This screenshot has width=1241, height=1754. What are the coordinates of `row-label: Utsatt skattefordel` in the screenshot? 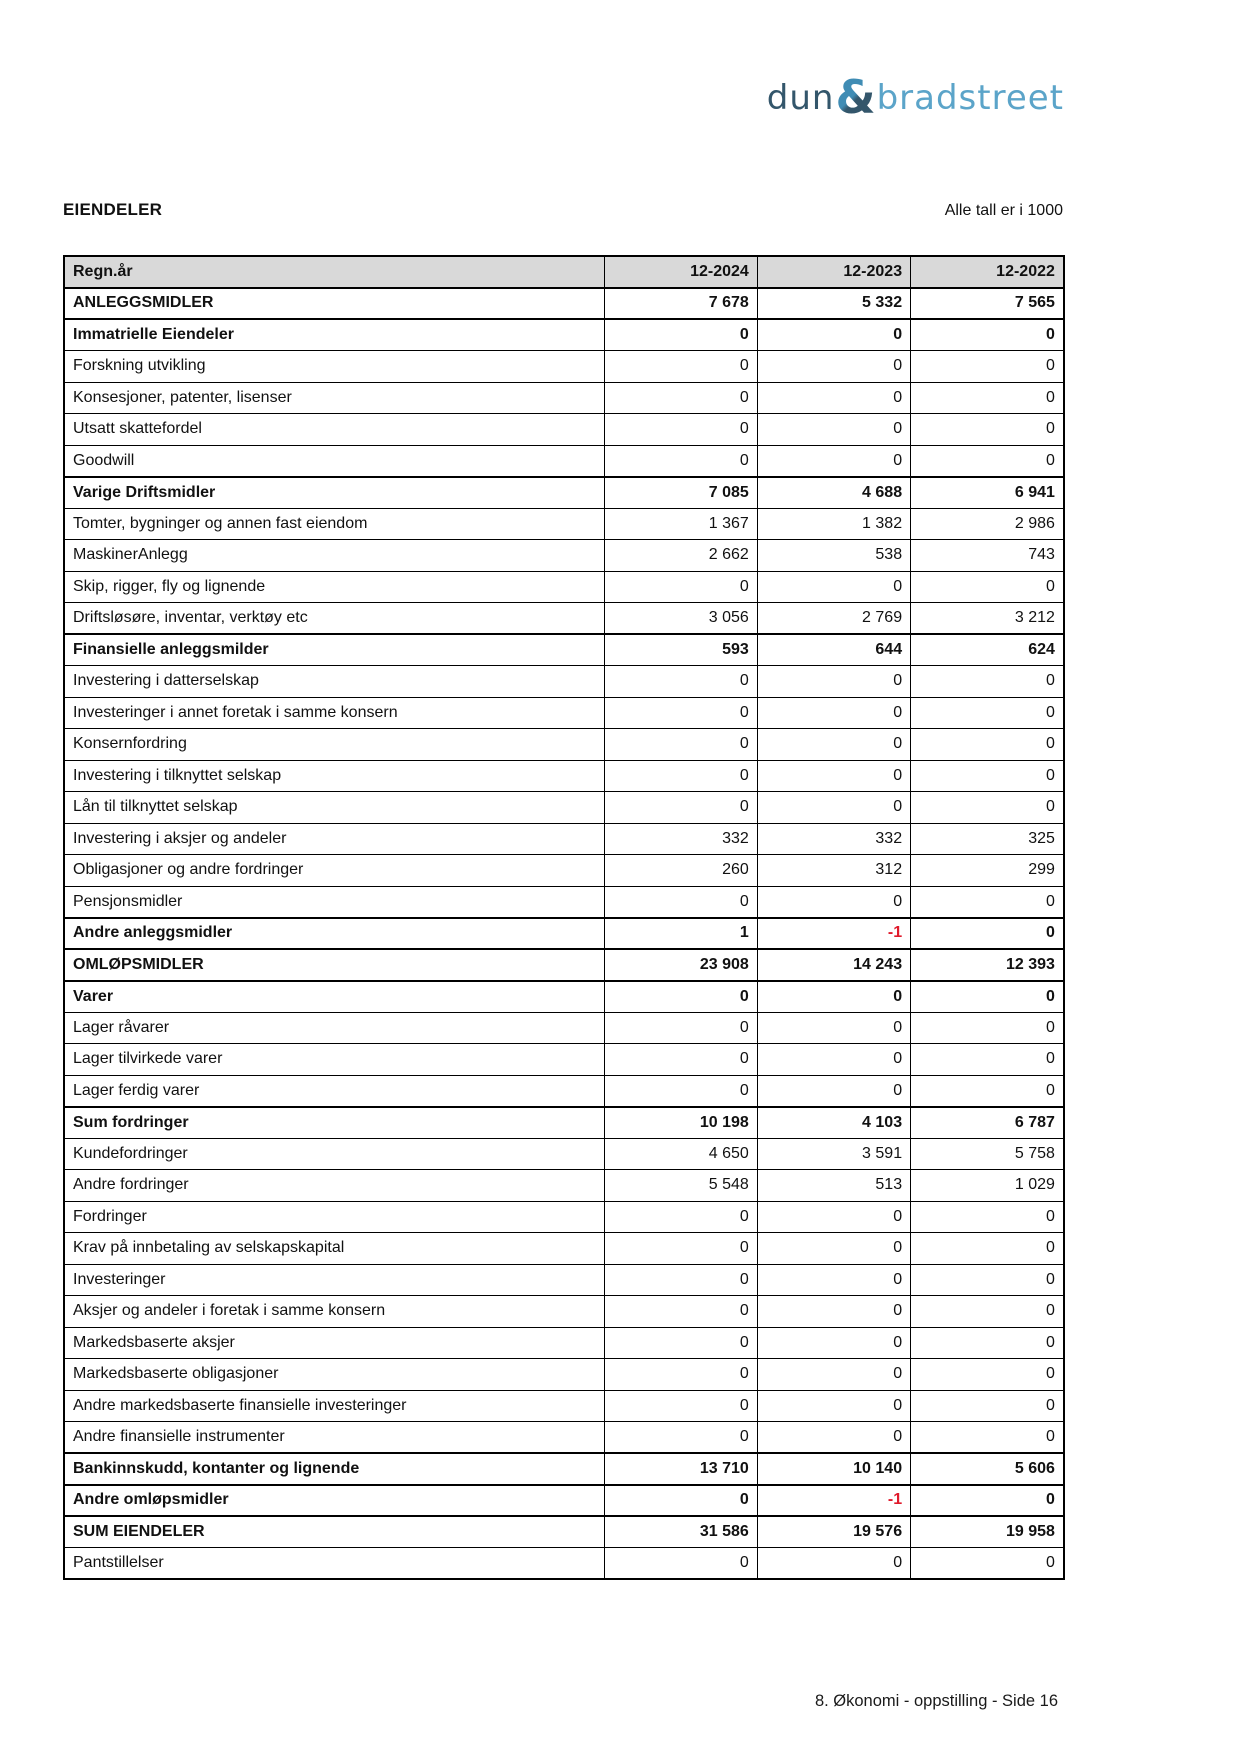 It's located at (334, 429).